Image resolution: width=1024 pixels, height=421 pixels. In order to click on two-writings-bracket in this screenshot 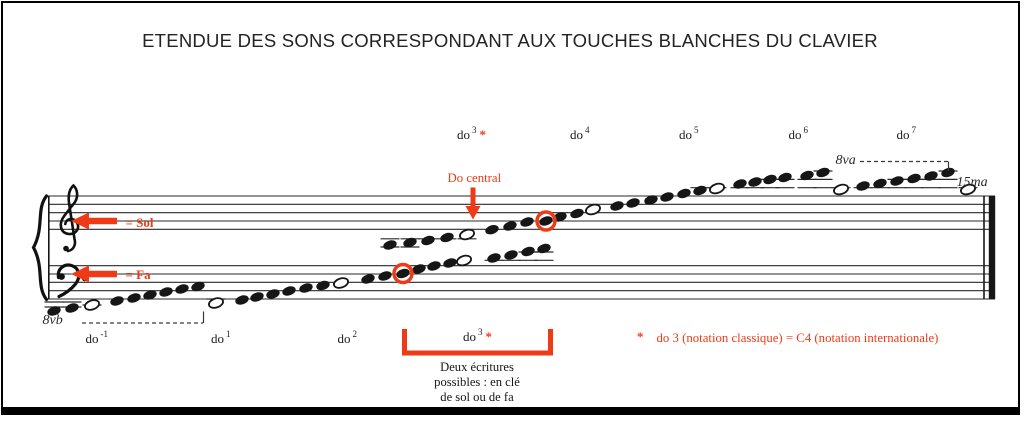, I will do `click(477, 342)`.